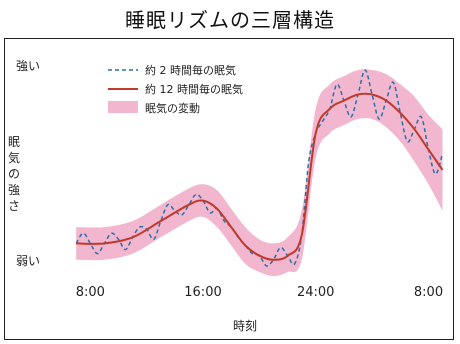 The image size is (460, 344). I want to click on y-bottom-label: 弱い, so click(28, 261).